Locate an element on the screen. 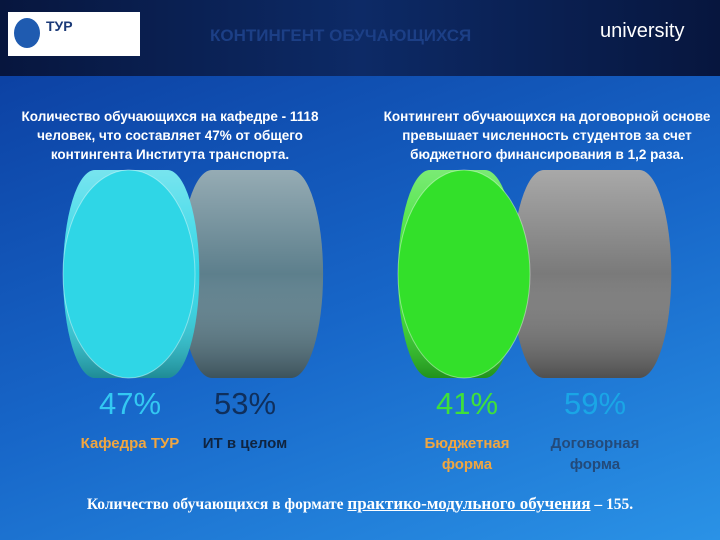 This screenshot has height=540, width=720. footer-text: – 155. is located at coordinates (614, 504).